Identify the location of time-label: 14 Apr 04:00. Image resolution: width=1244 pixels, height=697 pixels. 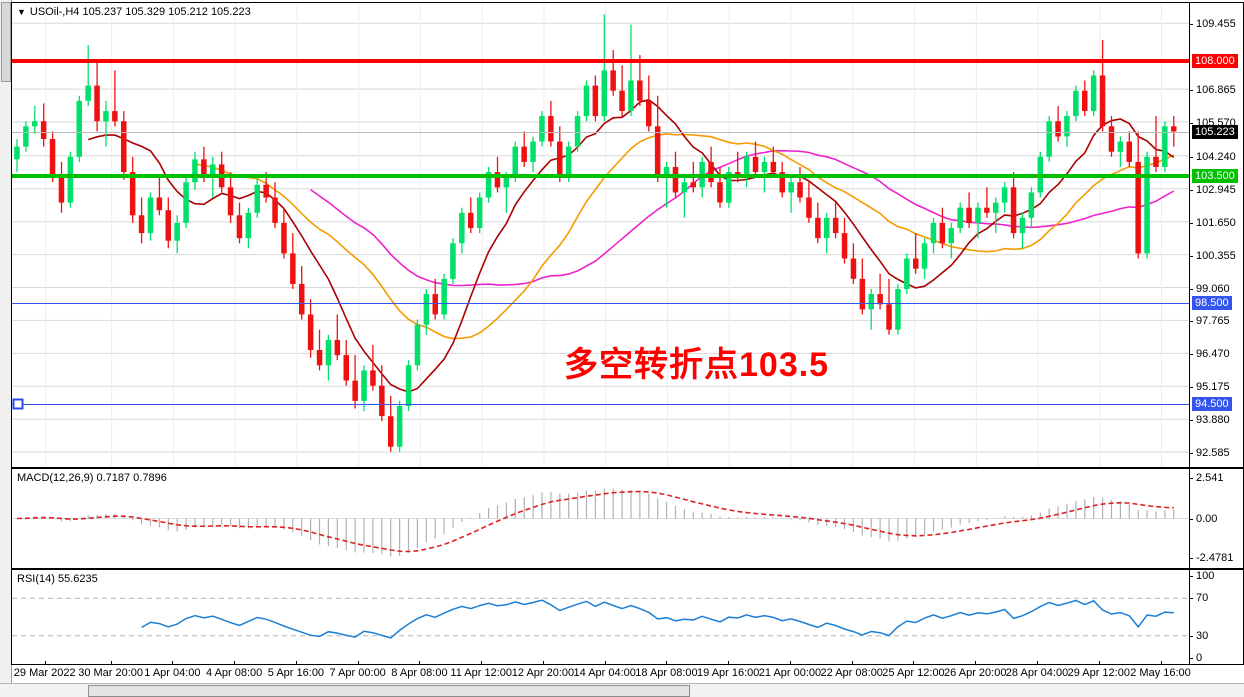
(604, 673).